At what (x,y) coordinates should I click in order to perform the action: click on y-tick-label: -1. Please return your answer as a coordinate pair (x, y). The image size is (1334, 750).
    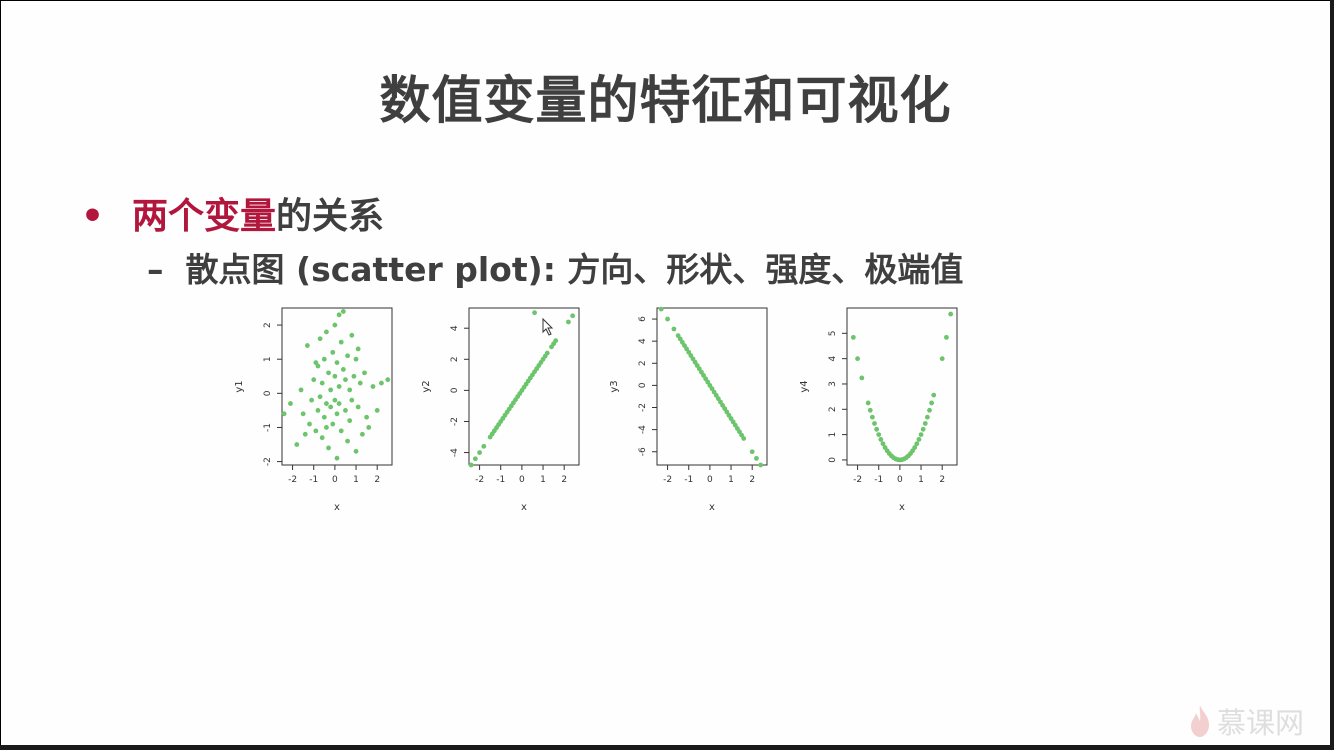
    Looking at the image, I should click on (268, 427).